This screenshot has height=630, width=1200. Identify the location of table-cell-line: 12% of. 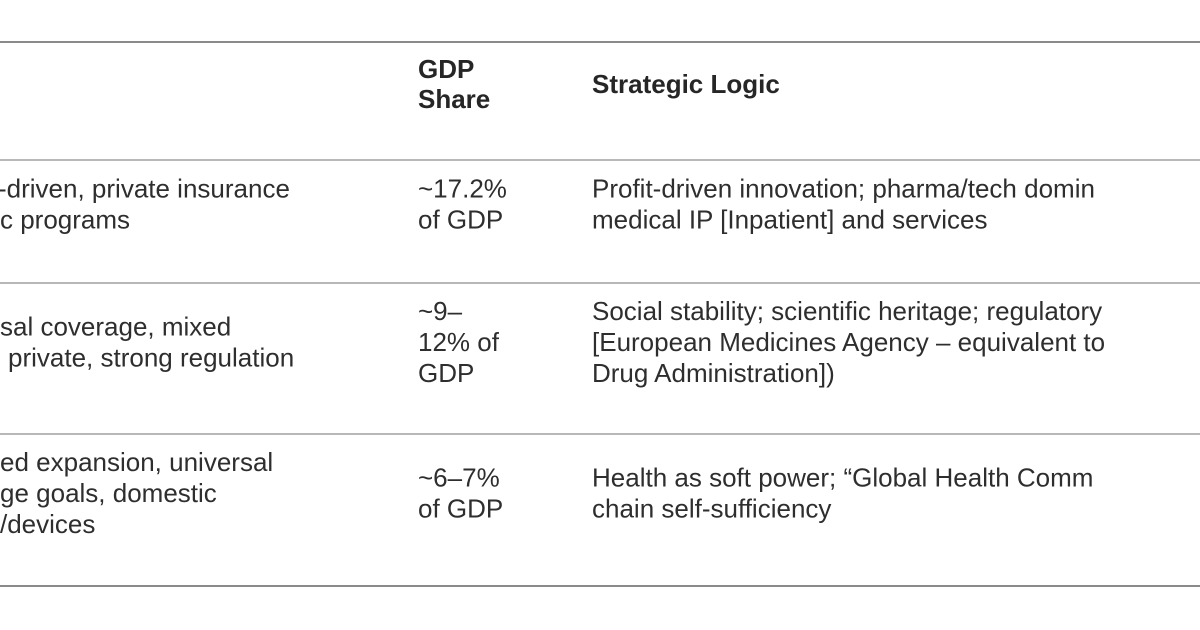
(459, 342).